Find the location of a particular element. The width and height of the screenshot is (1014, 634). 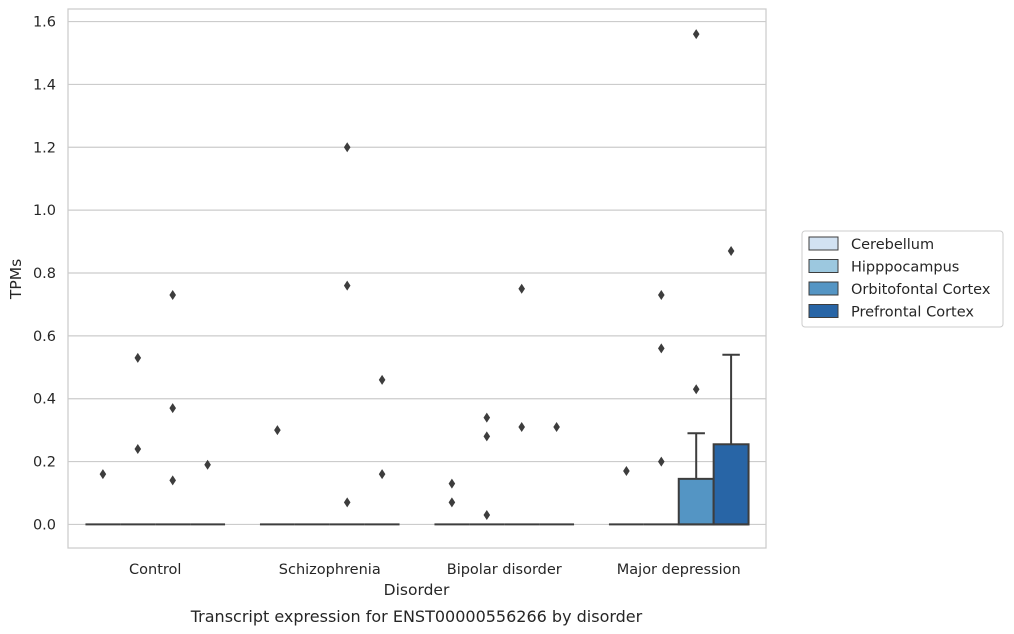

y-tick-label: 1.0 is located at coordinates (44, 211).